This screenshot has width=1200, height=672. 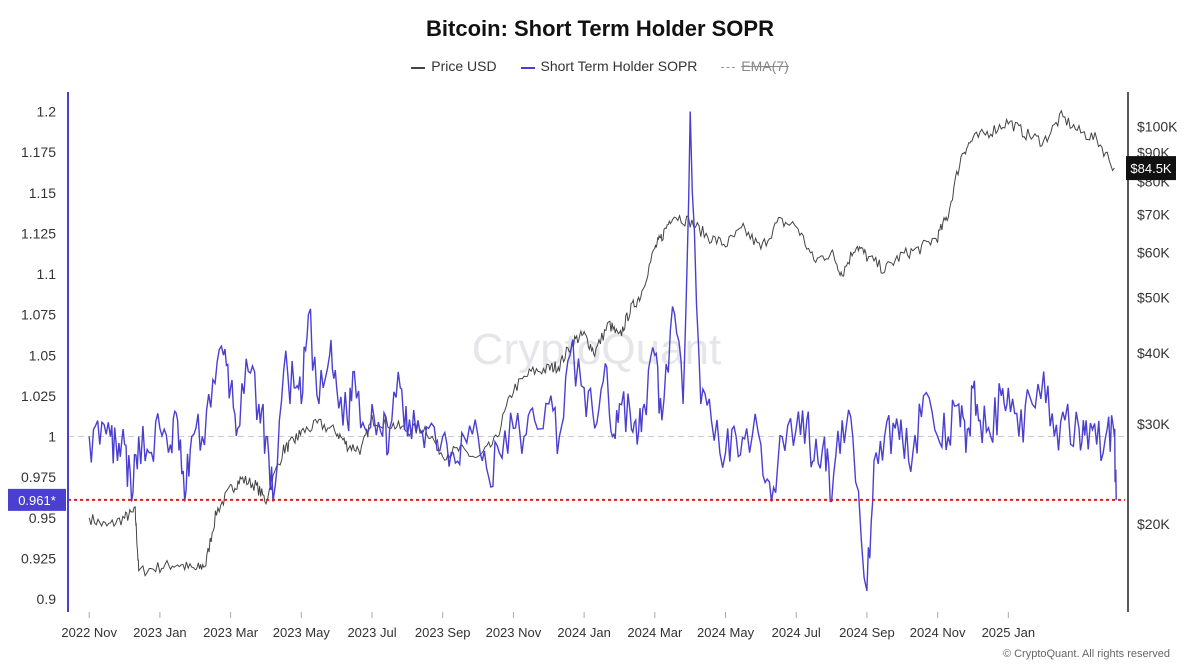 I want to click on x-tick-label: 2024 Sep, so click(x=867, y=632).